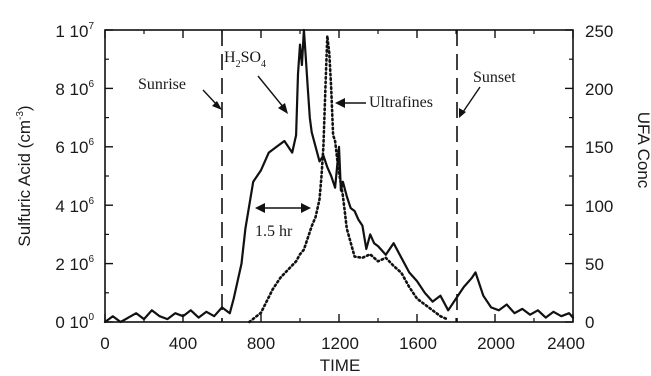 The width and height of the screenshot is (651, 376). Describe the element at coordinates (418, 343) in the screenshot. I see `x-tick-label-4: 1600` at that location.